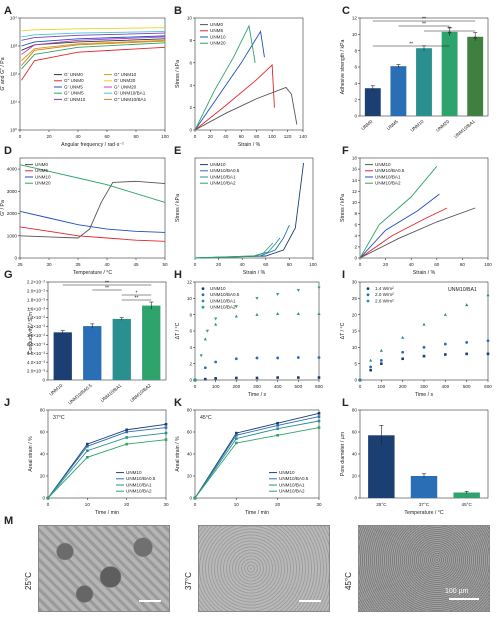 This screenshot has height=617, width=500. Describe the element at coordinates (345, 151) in the screenshot. I see `panel-letter-f: F` at that location.